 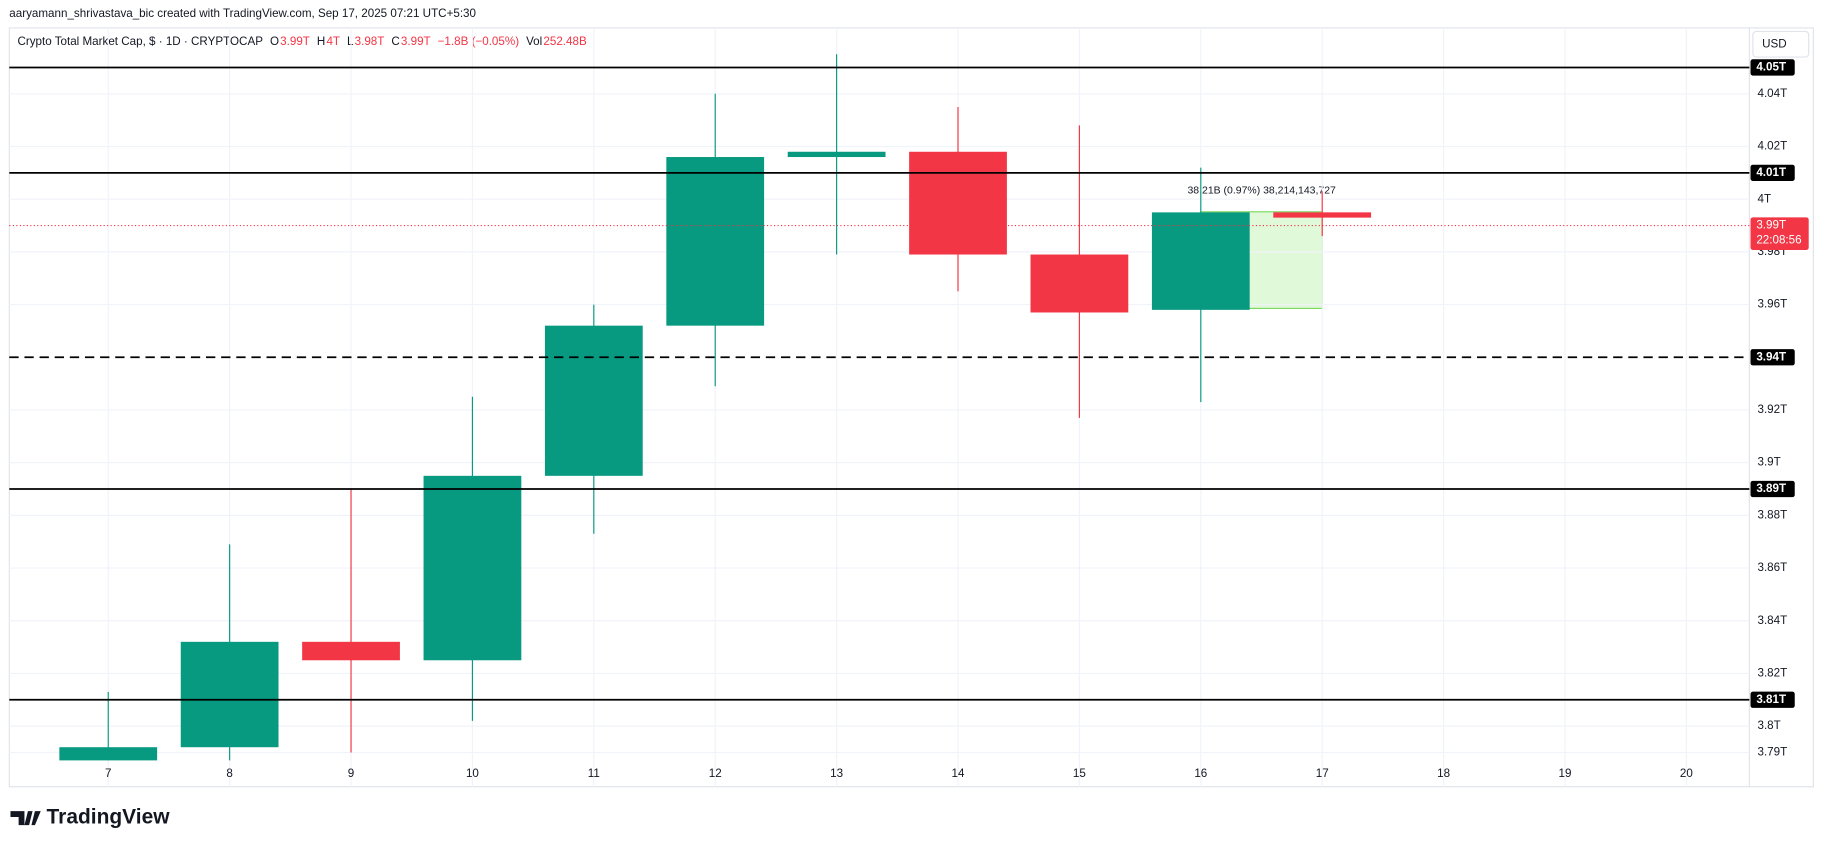 What do you see at coordinates (1778, 240) in the screenshot?
I see `countdown: 22:08:56` at bounding box center [1778, 240].